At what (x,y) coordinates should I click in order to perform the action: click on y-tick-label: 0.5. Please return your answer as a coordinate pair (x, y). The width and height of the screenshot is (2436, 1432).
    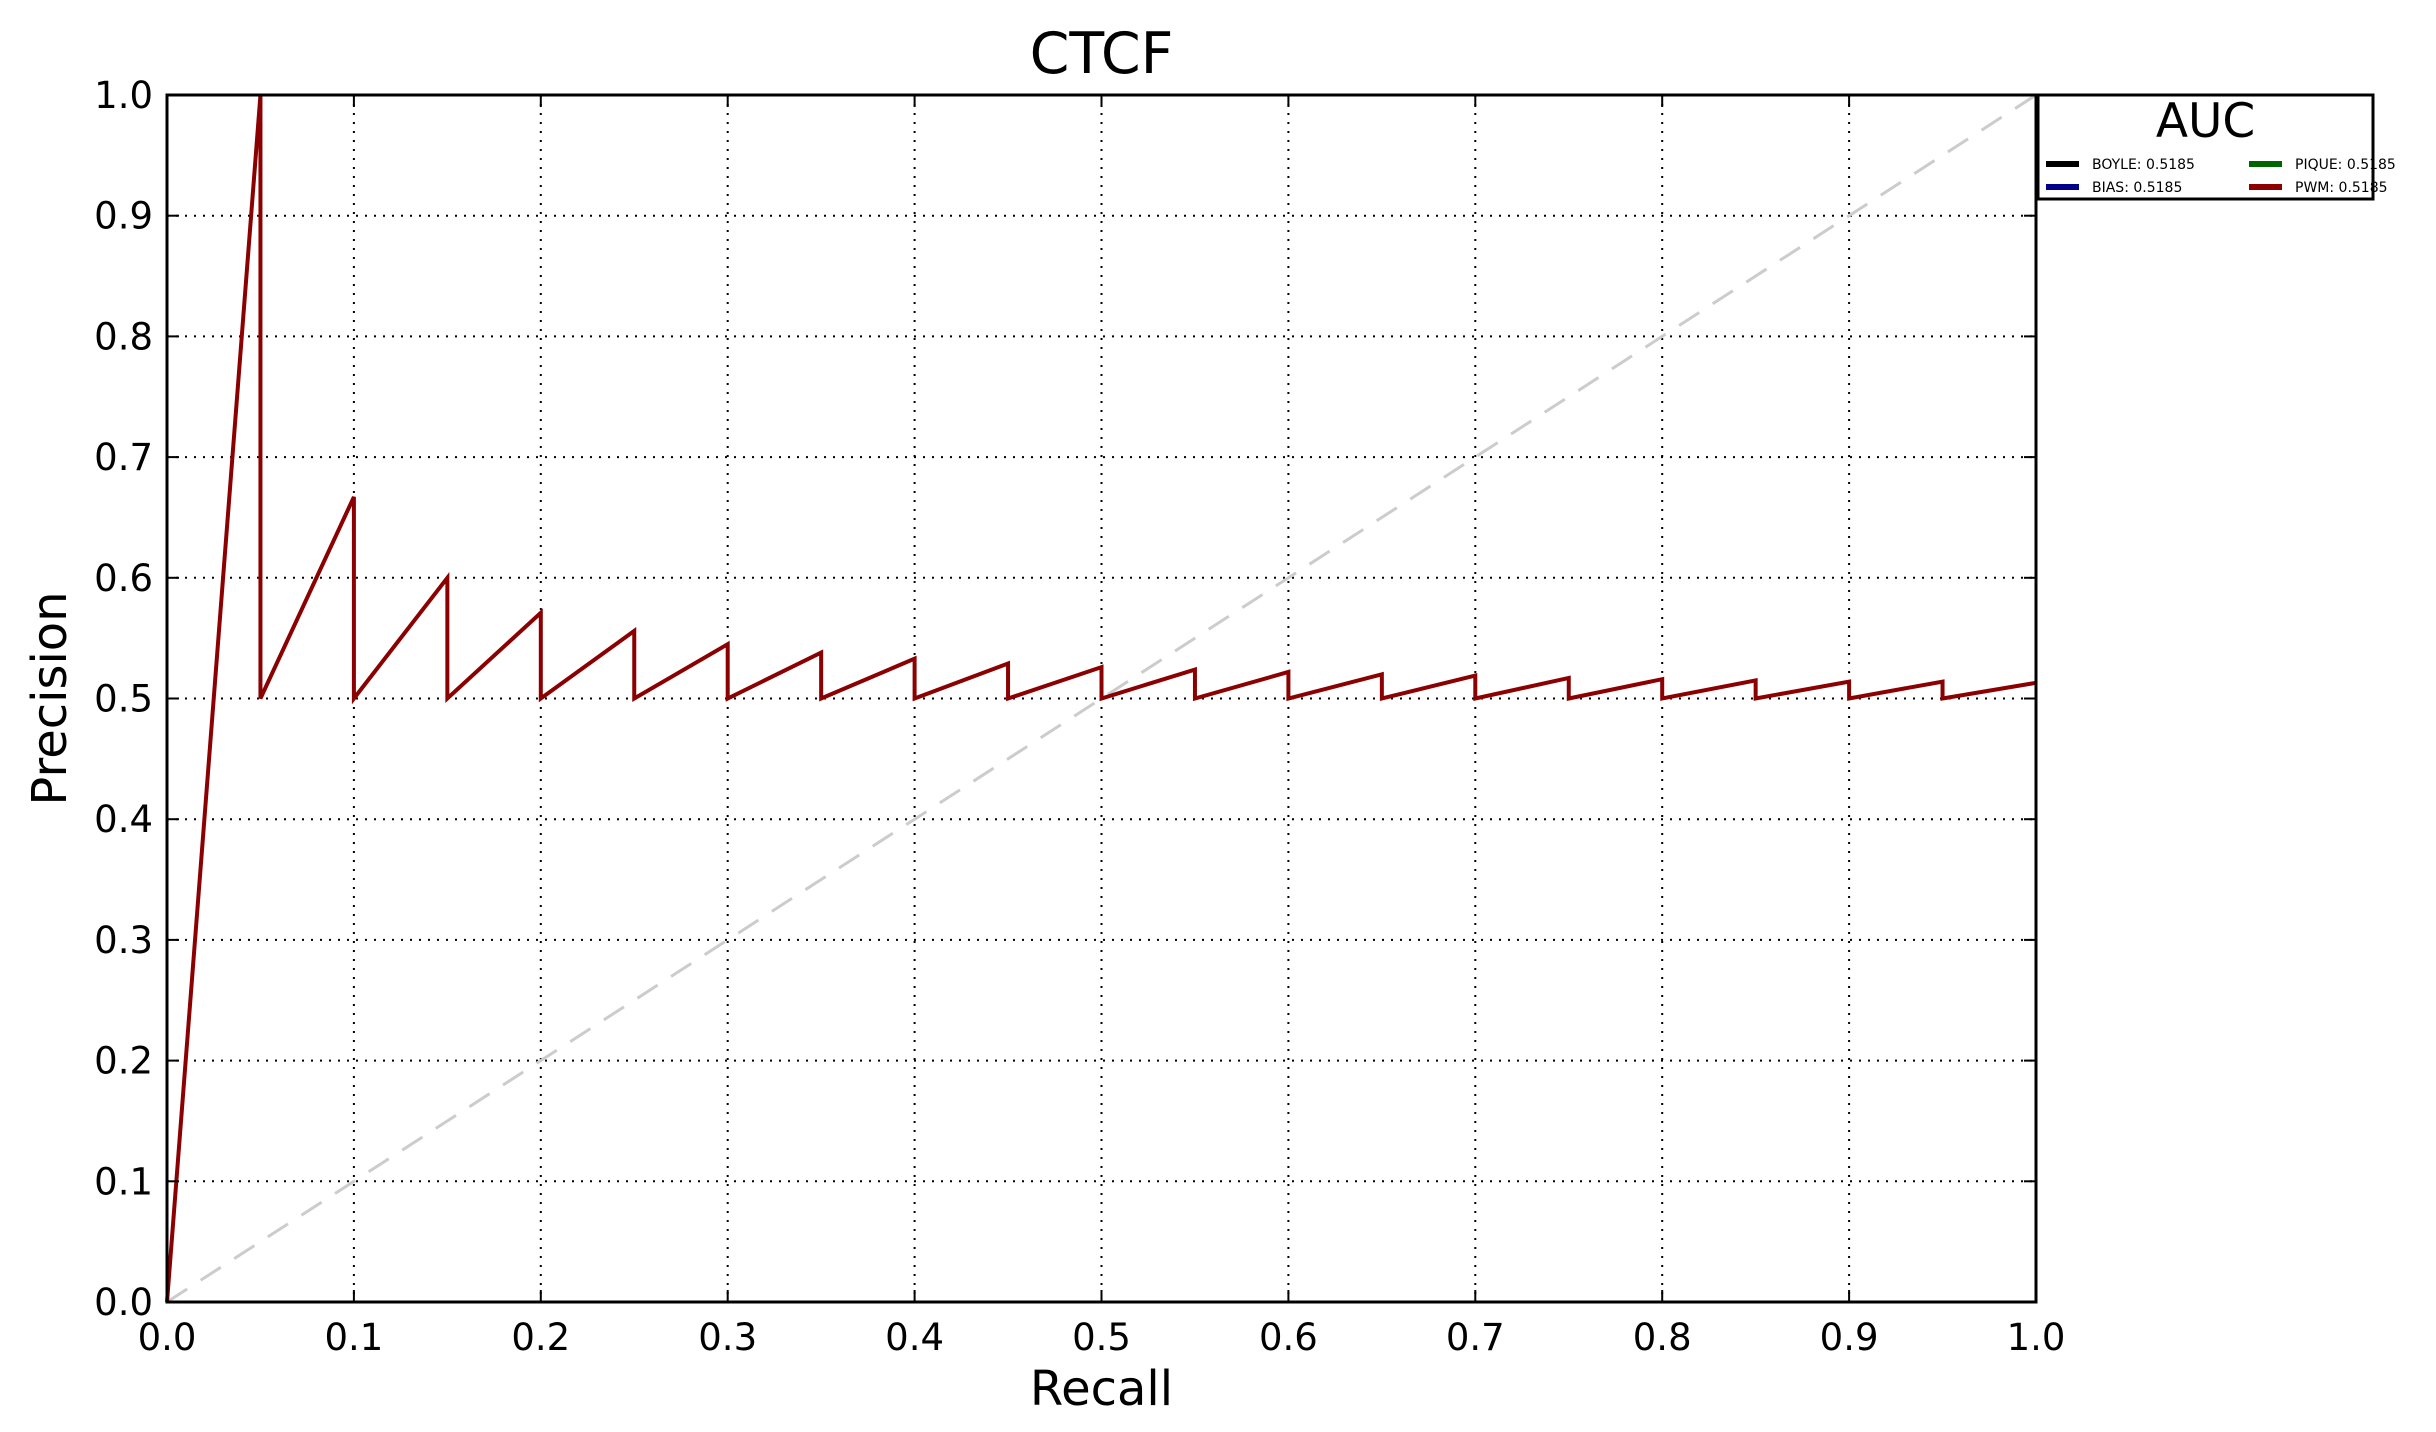
    Looking at the image, I should click on (123, 699).